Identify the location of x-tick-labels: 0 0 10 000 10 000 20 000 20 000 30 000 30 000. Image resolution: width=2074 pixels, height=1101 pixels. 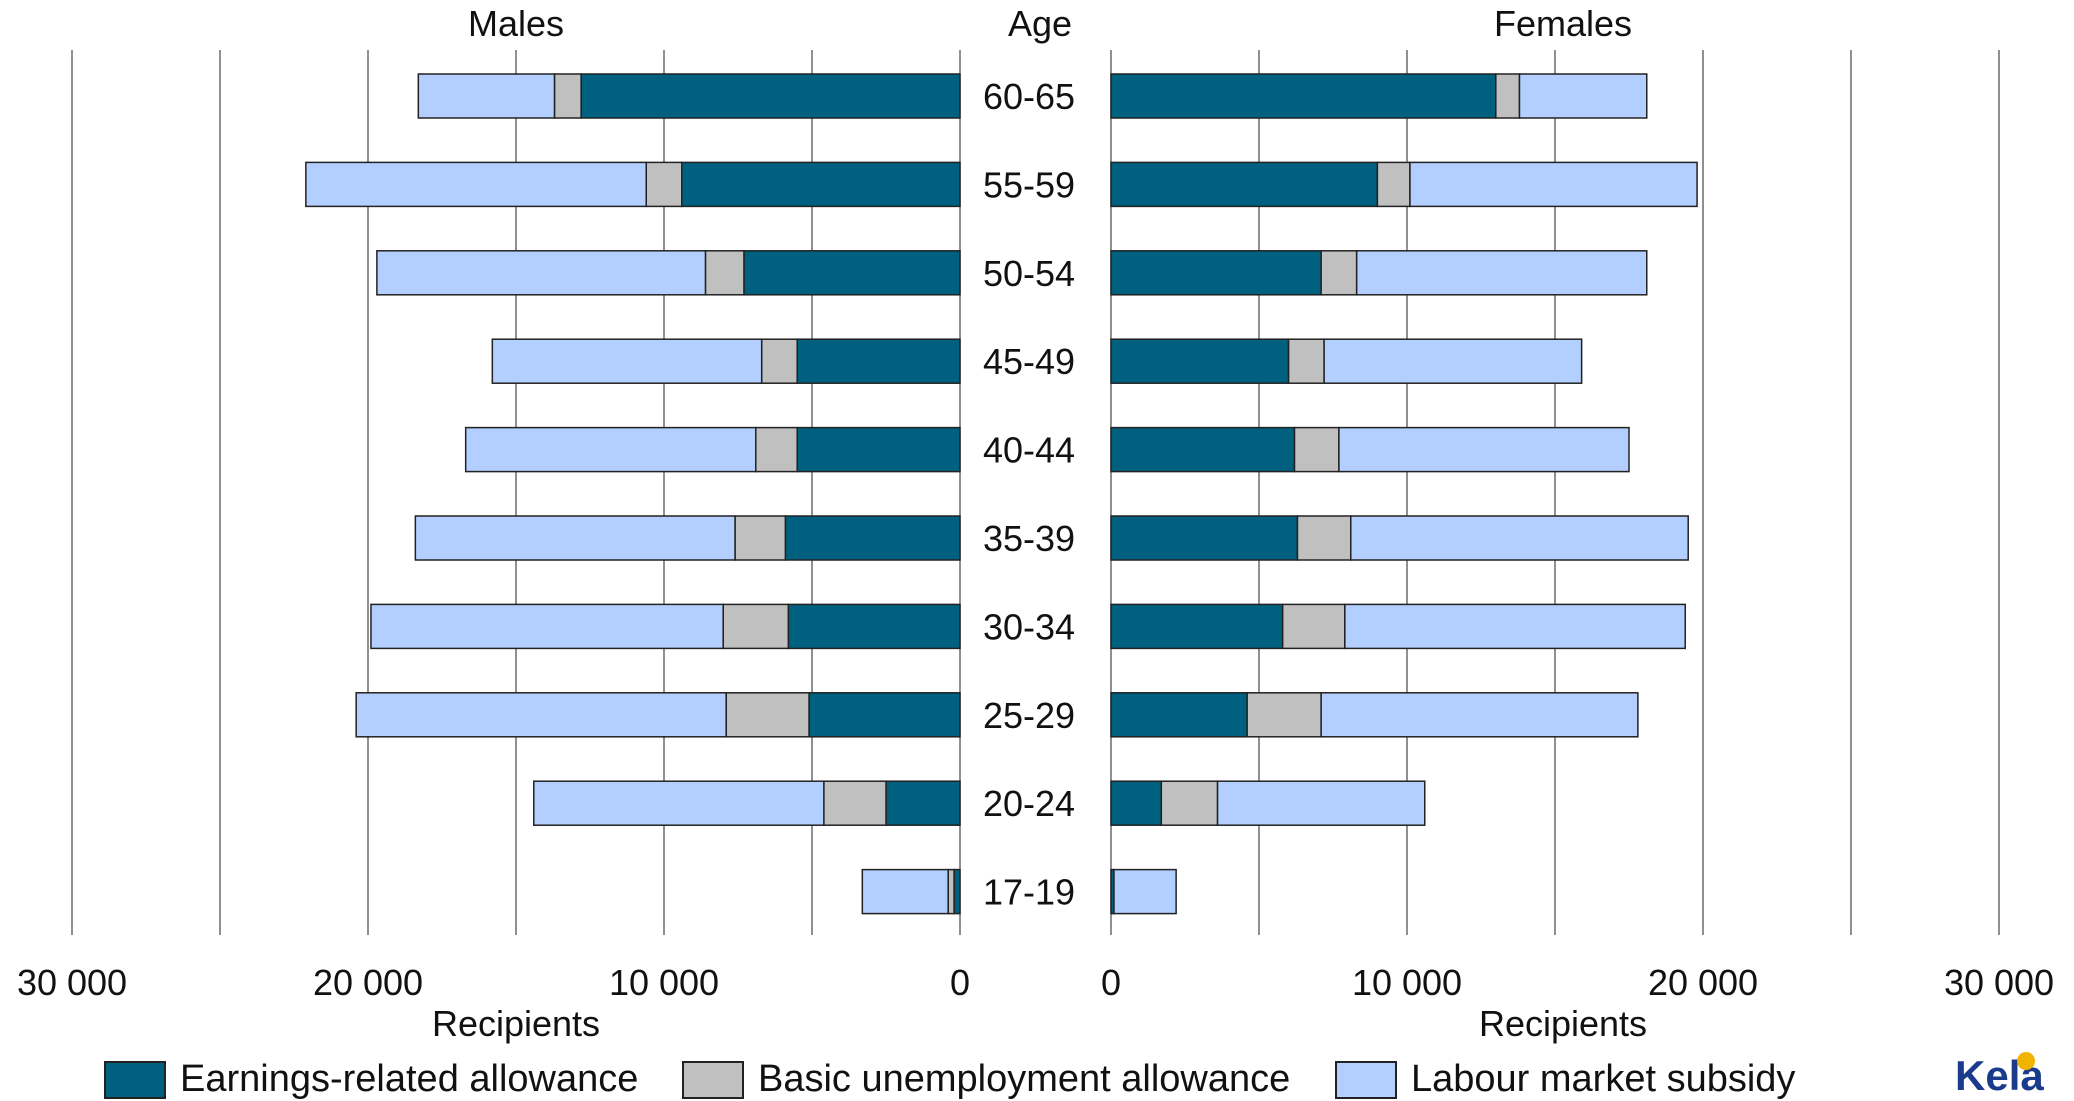
(1035, 982).